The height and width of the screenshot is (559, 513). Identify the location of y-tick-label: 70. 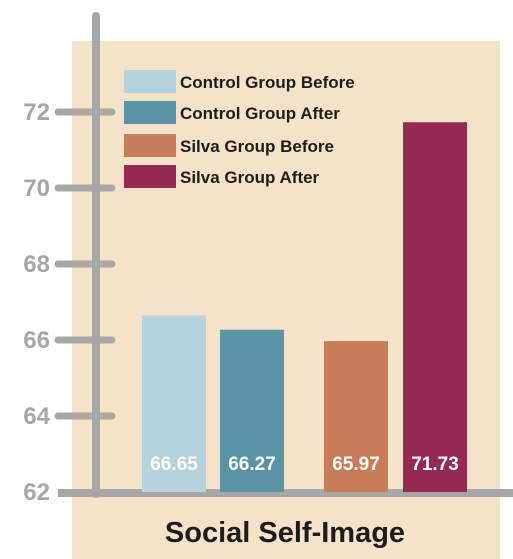
(36, 188).